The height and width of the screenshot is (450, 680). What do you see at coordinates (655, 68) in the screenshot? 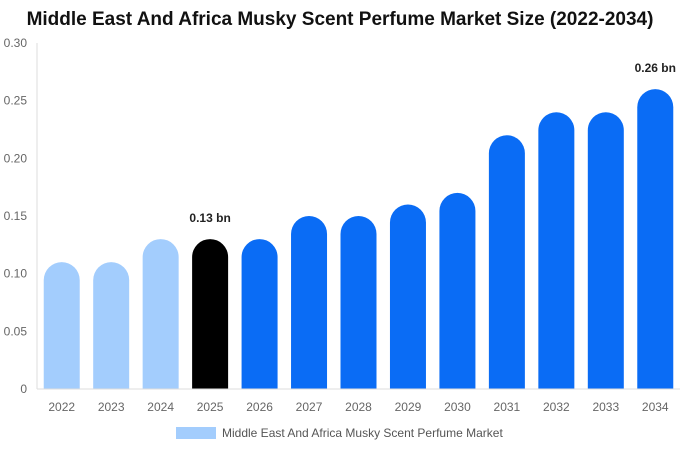
I see `data-label-2034: 0.26 bn` at bounding box center [655, 68].